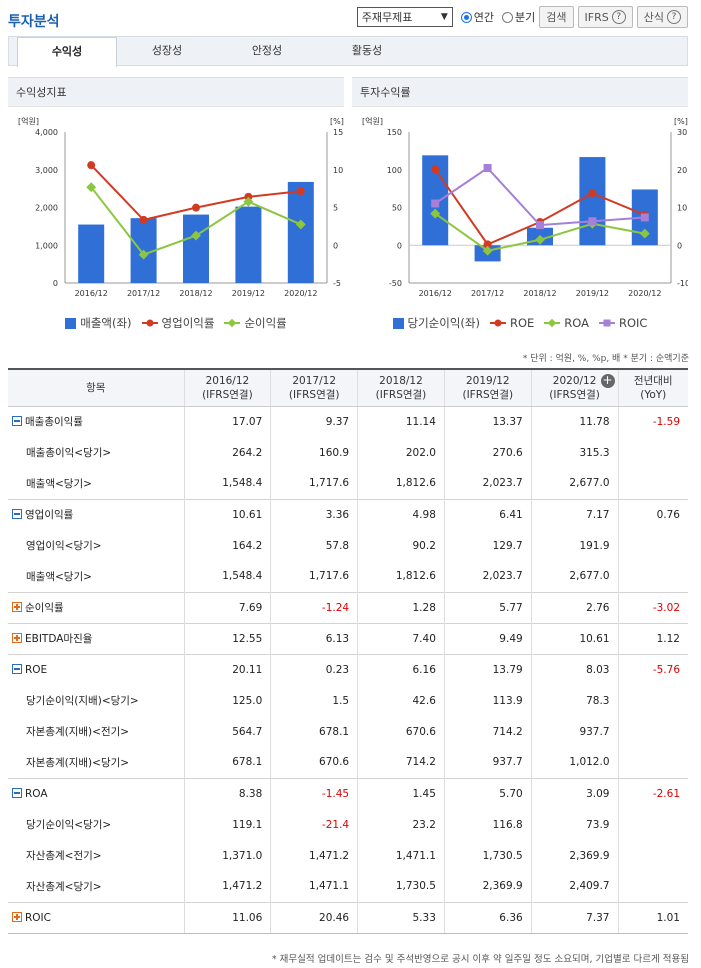 This screenshot has width=701, height=968. I want to click on row-label: 영업이익률, so click(96, 514).